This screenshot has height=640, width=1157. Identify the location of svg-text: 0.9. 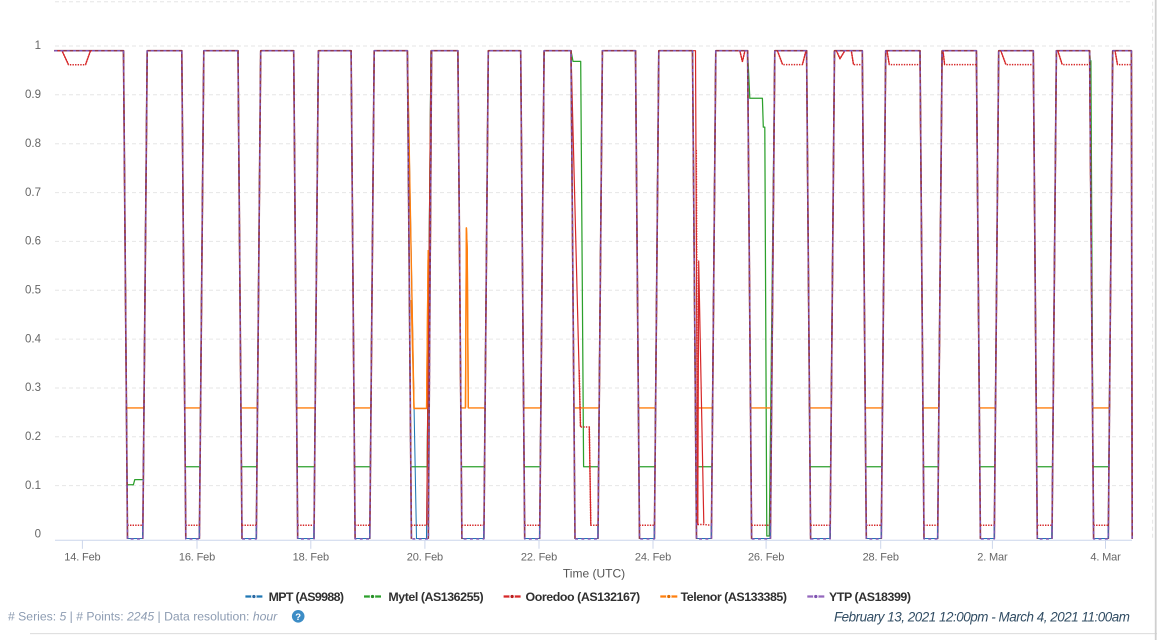
(33, 95).